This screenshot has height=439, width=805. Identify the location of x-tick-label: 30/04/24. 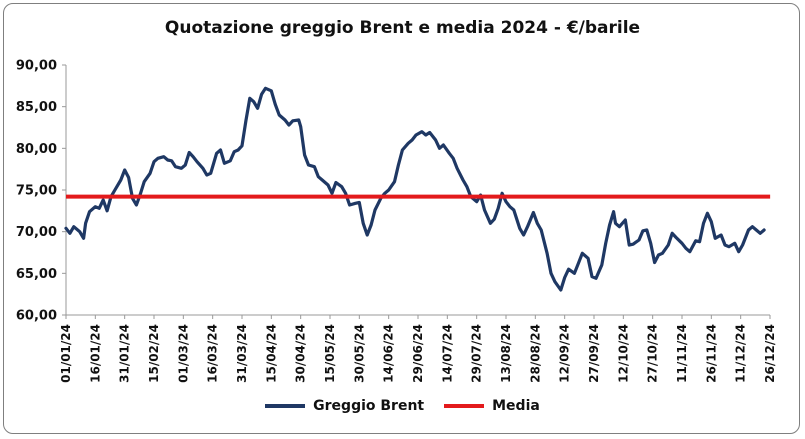
(301, 353).